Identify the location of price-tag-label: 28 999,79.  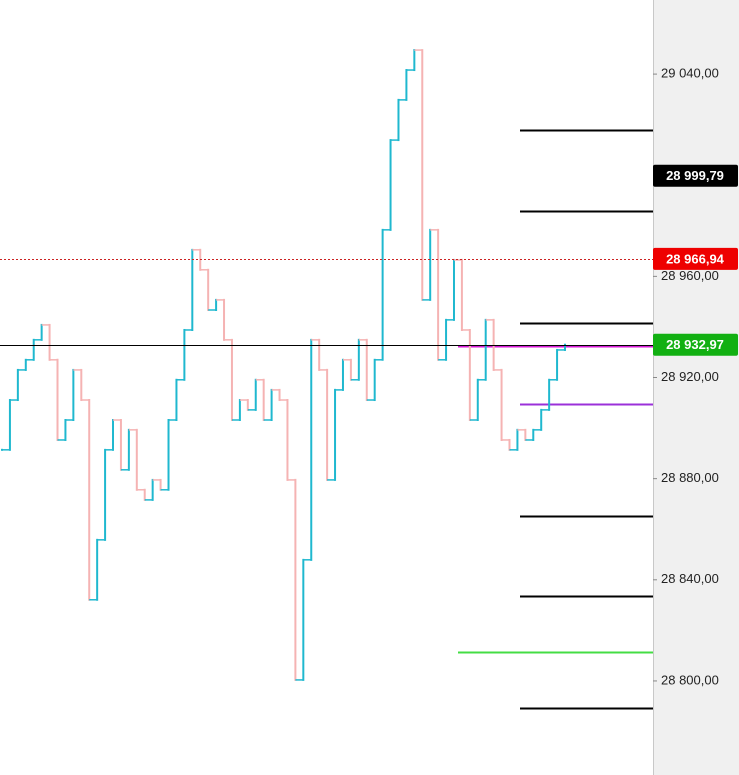
(695, 175).